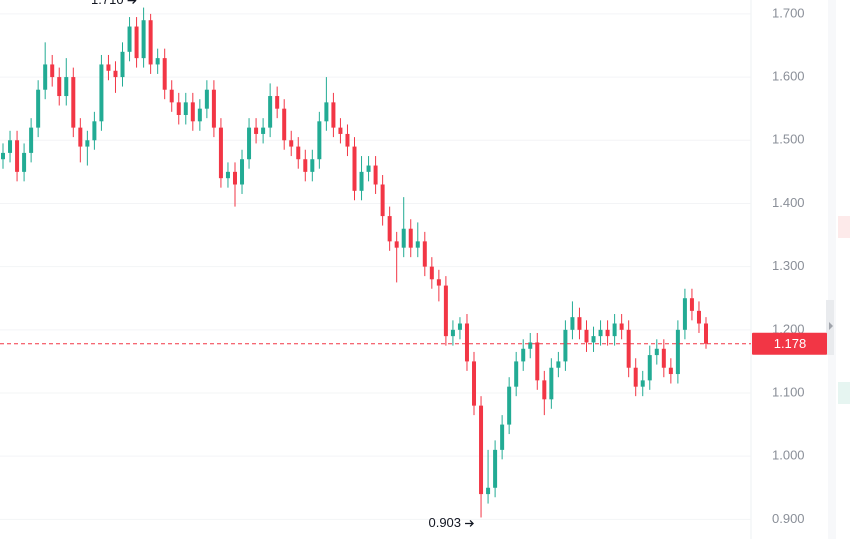 This screenshot has height=544, width=850. I want to click on last-price-tag, so click(789, 343).